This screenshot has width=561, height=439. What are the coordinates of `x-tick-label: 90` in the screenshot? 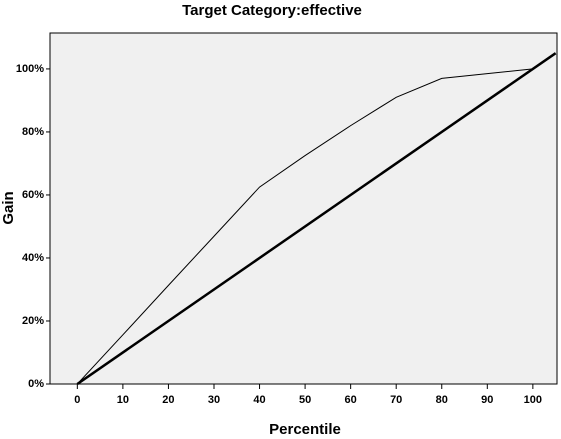 It's located at (487, 400).